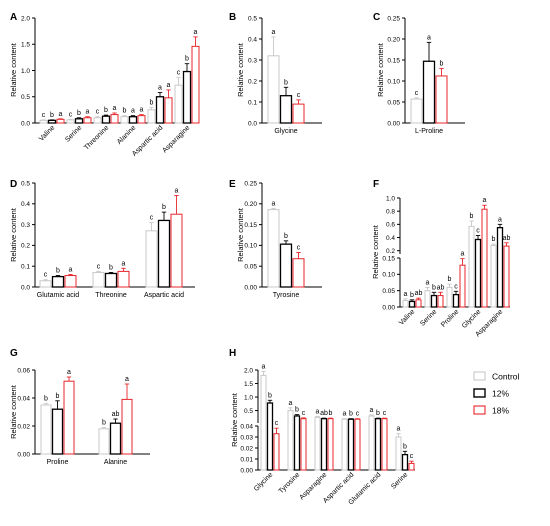 The width and height of the screenshot is (550, 526). I want to click on panel-f-ytick-label: 0.00, so click(388, 307).